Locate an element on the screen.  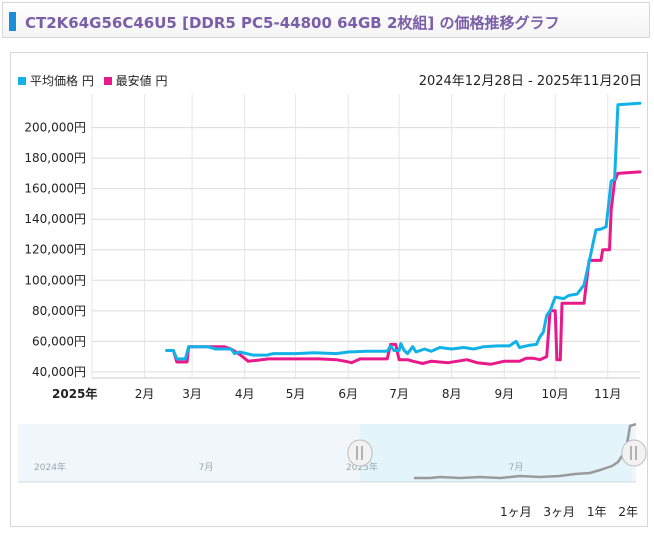
x-tick-label: 7月 is located at coordinates (399, 394).